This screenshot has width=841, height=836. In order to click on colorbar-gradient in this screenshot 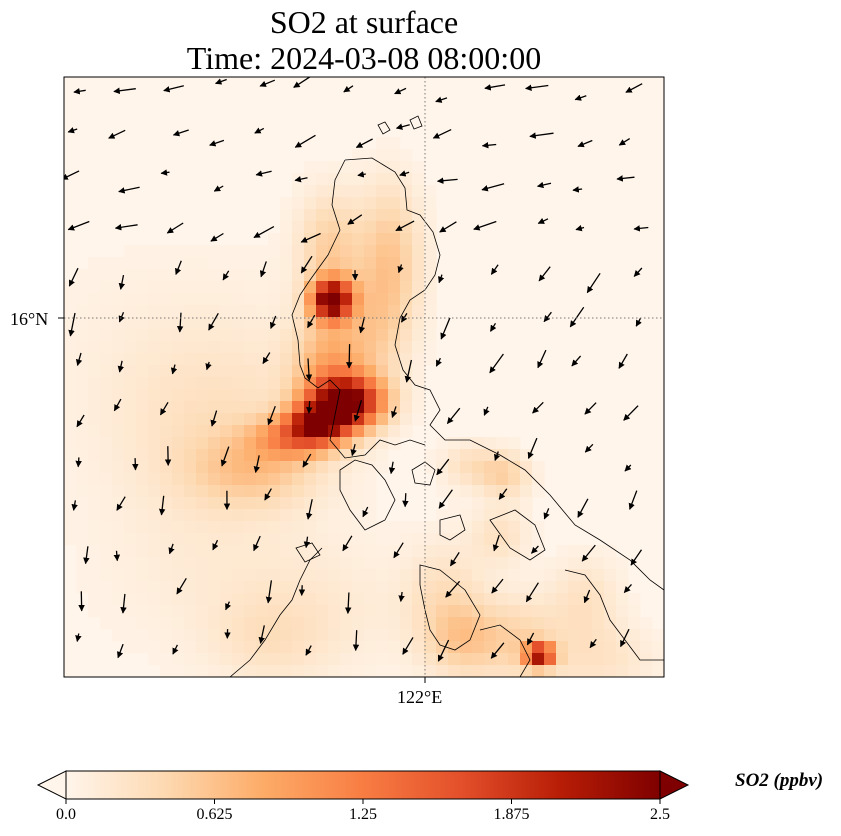, I will do `click(363, 785)`.